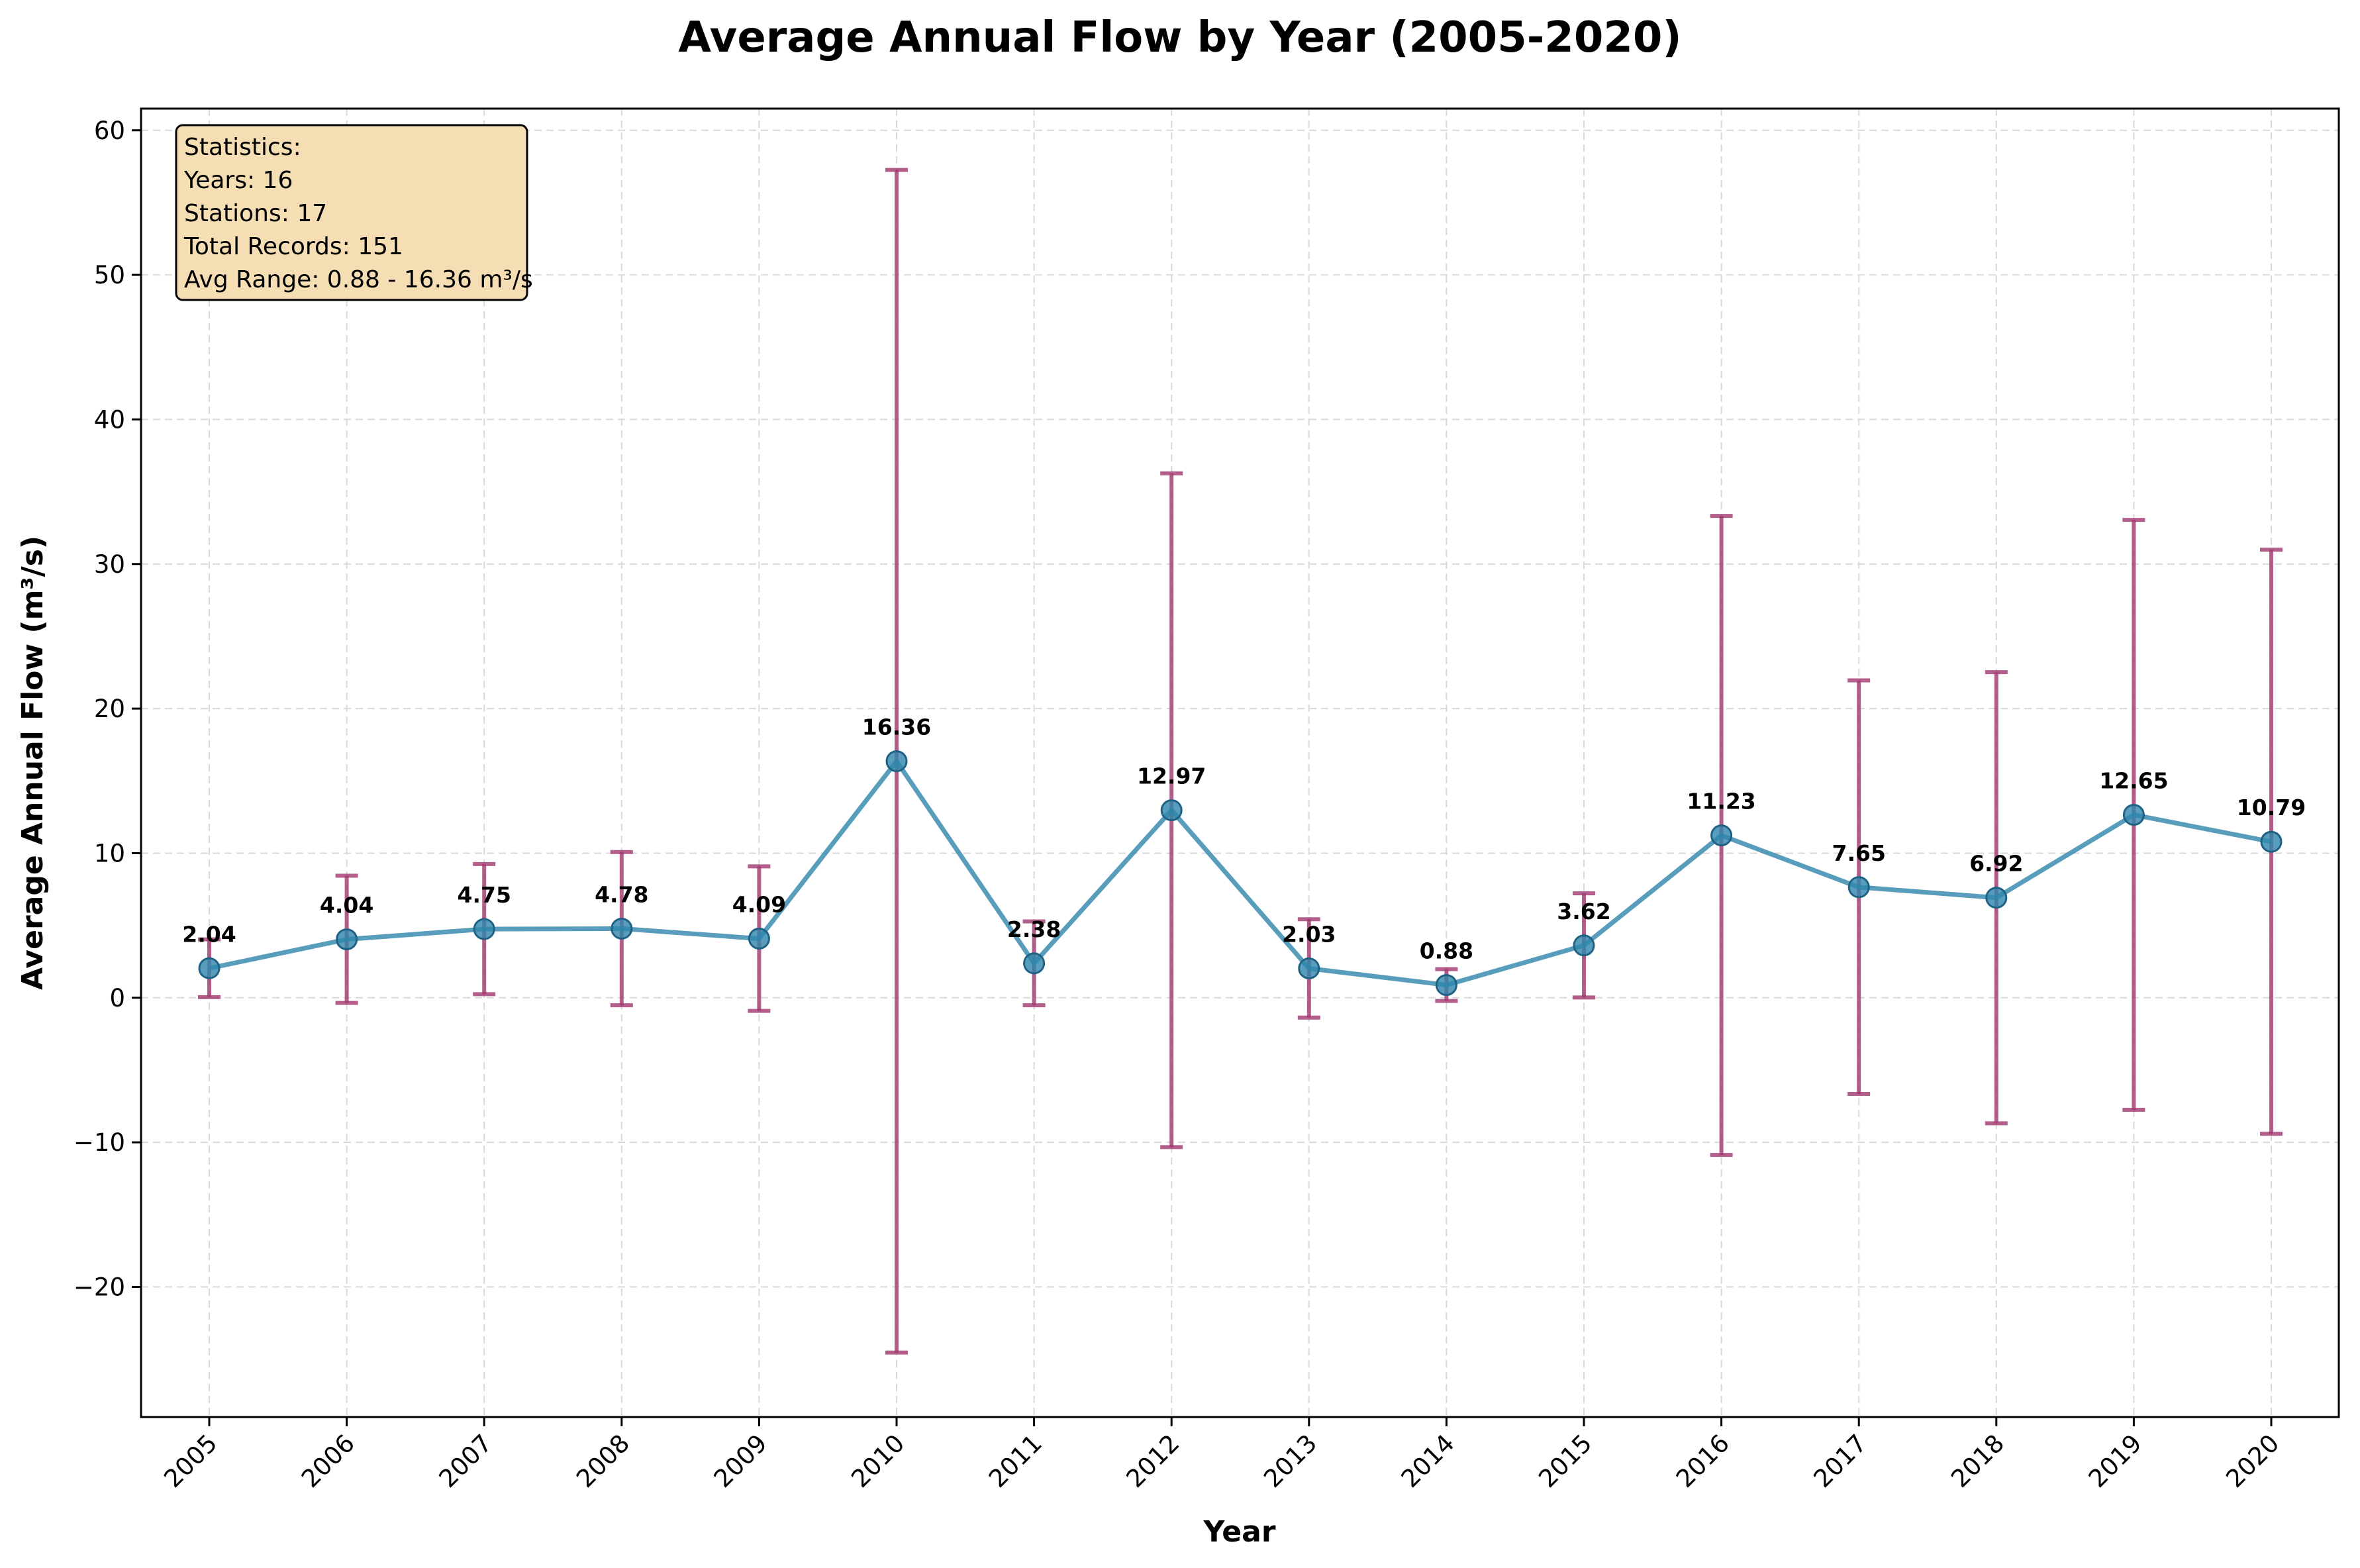 This screenshot has width=2360, height=1568. I want to click on y-tick-label: 20, so click(109, 709).